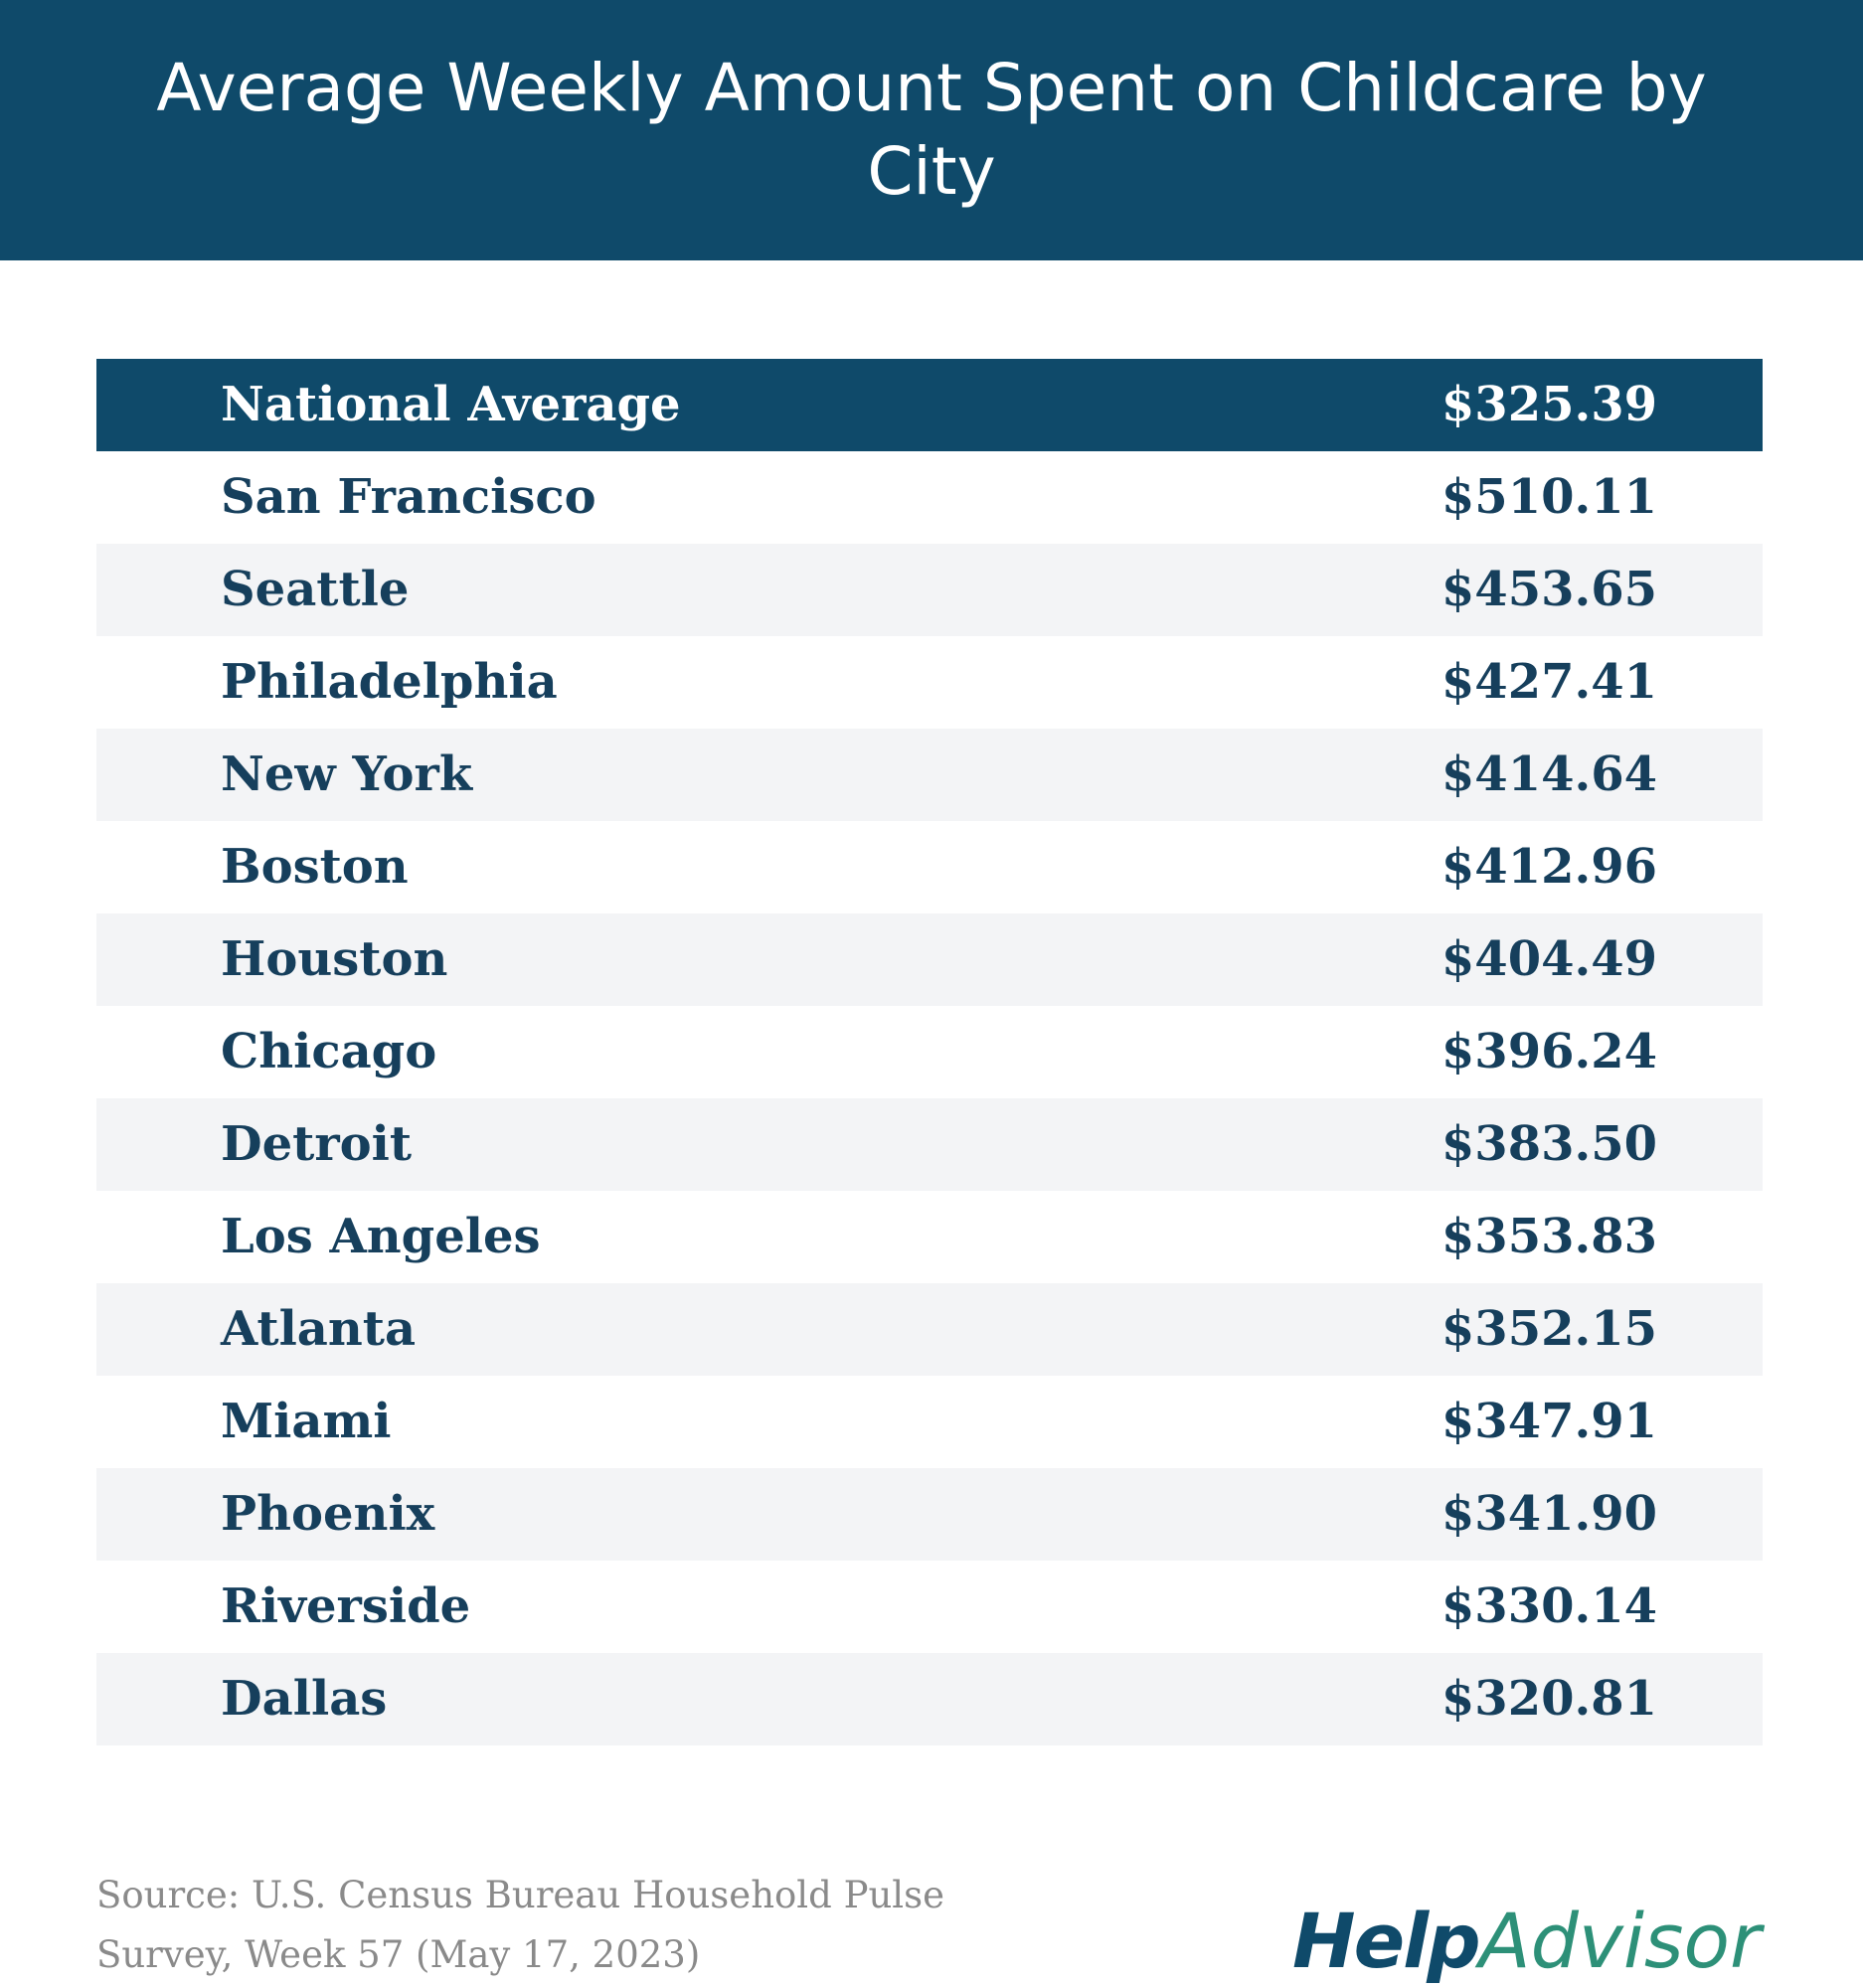 The width and height of the screenshot is (1863, 1988). What do you see at coordinates (929, 405) in the screenshot?
I see `national-average-row: National Average $325.39` at bounding box center [929, 405].